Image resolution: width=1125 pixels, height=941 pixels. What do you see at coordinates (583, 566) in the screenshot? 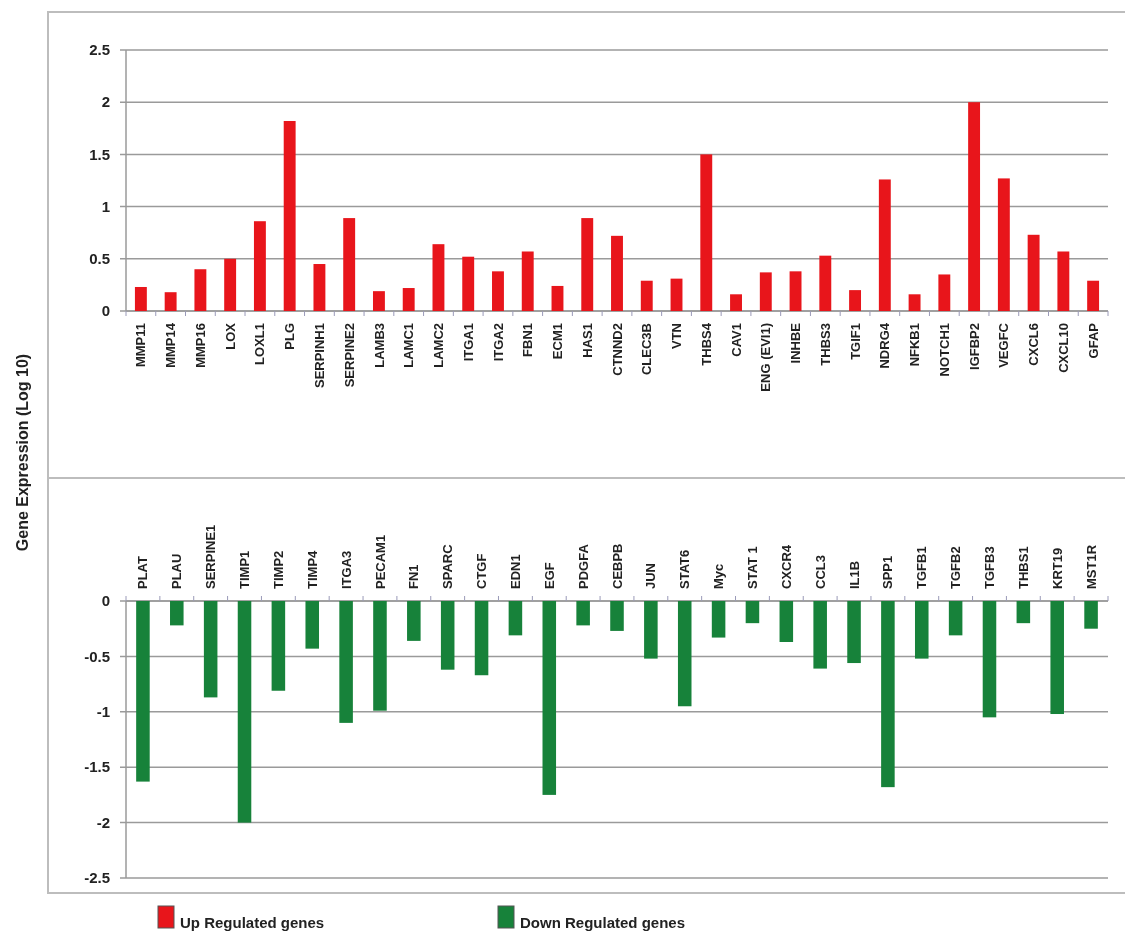
I see `x-tick-label: PDGFA` at bounding box center [583, 566].